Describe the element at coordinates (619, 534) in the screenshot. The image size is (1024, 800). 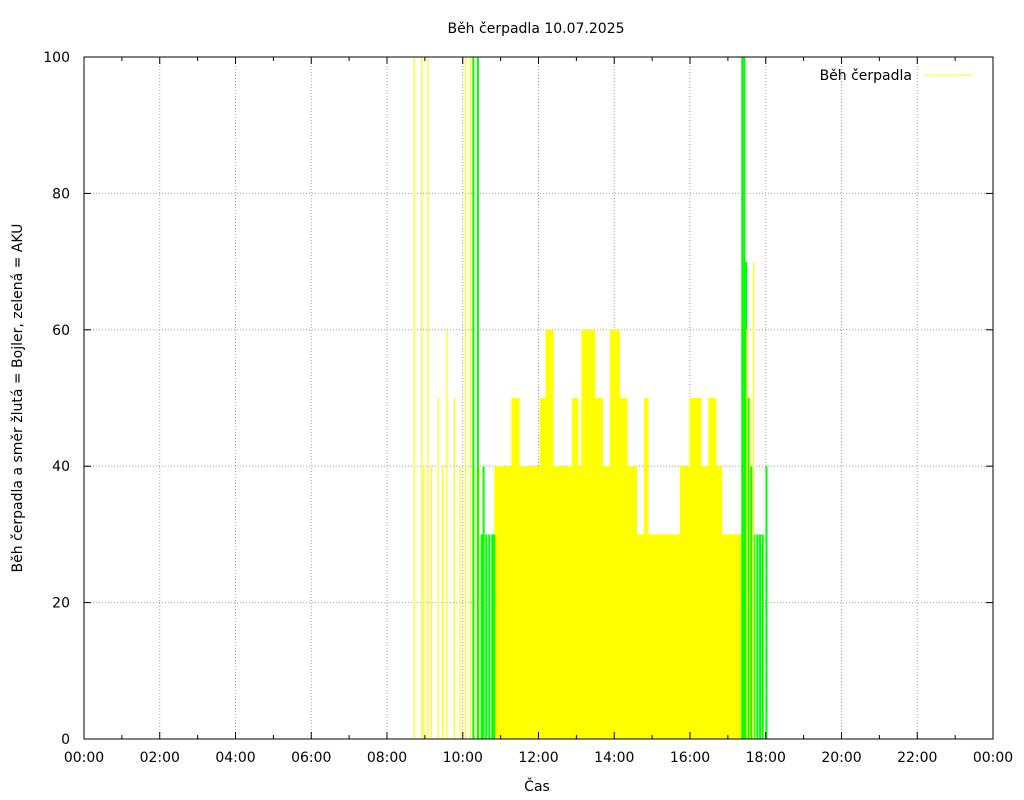
I see `yellow-run-area` at that location.